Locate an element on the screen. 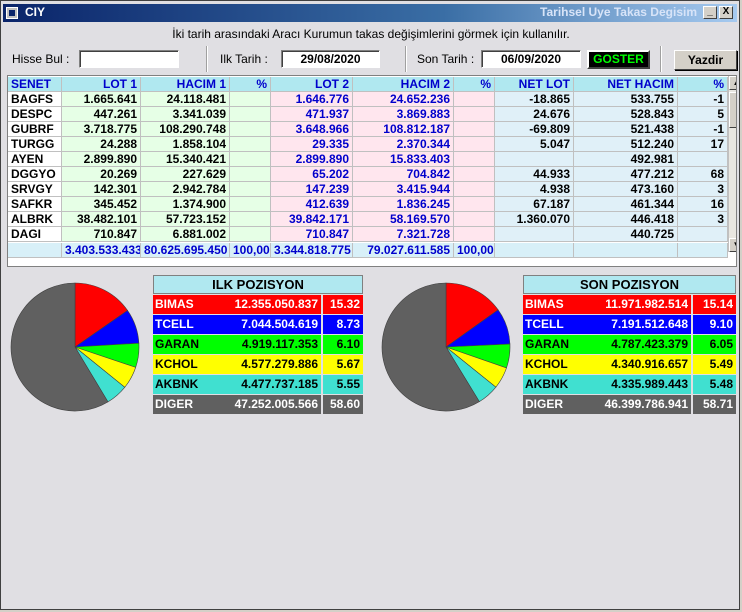 Image resolution: width=742 pixels, height=612 pixels. ilk-item-percent: 15.32 is located at coordinates (343, 304).